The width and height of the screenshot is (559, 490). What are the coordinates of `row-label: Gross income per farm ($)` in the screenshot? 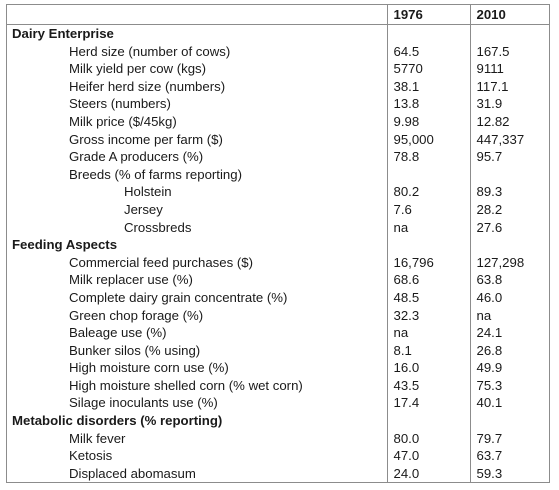 It's located at (146, 139).